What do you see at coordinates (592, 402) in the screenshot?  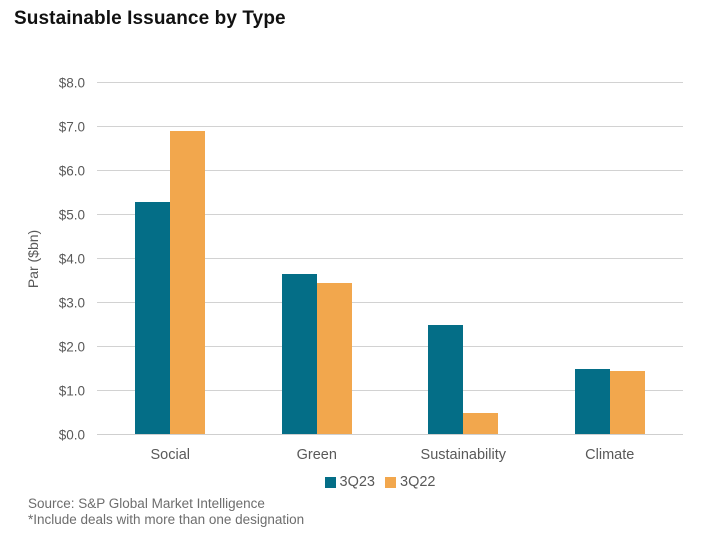 I see `bar-3q23-climate` at bounding box center [592, 402].